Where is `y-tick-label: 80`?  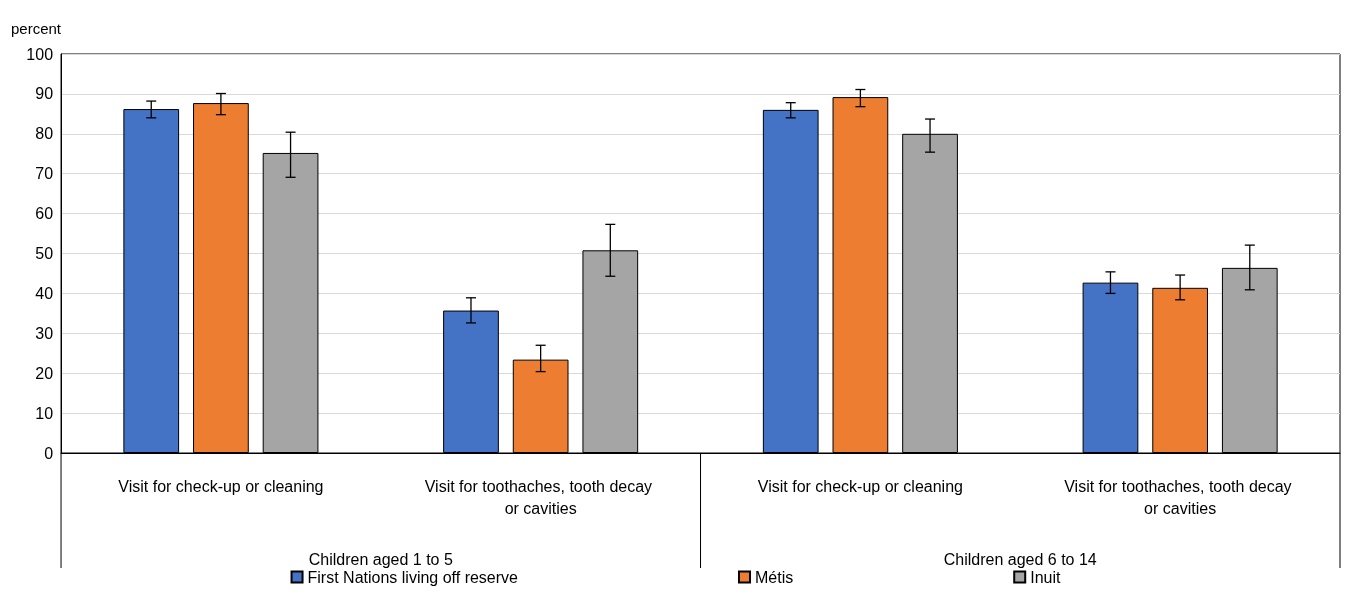 y-tick-label: 80 is located at coordinates (44, 134).